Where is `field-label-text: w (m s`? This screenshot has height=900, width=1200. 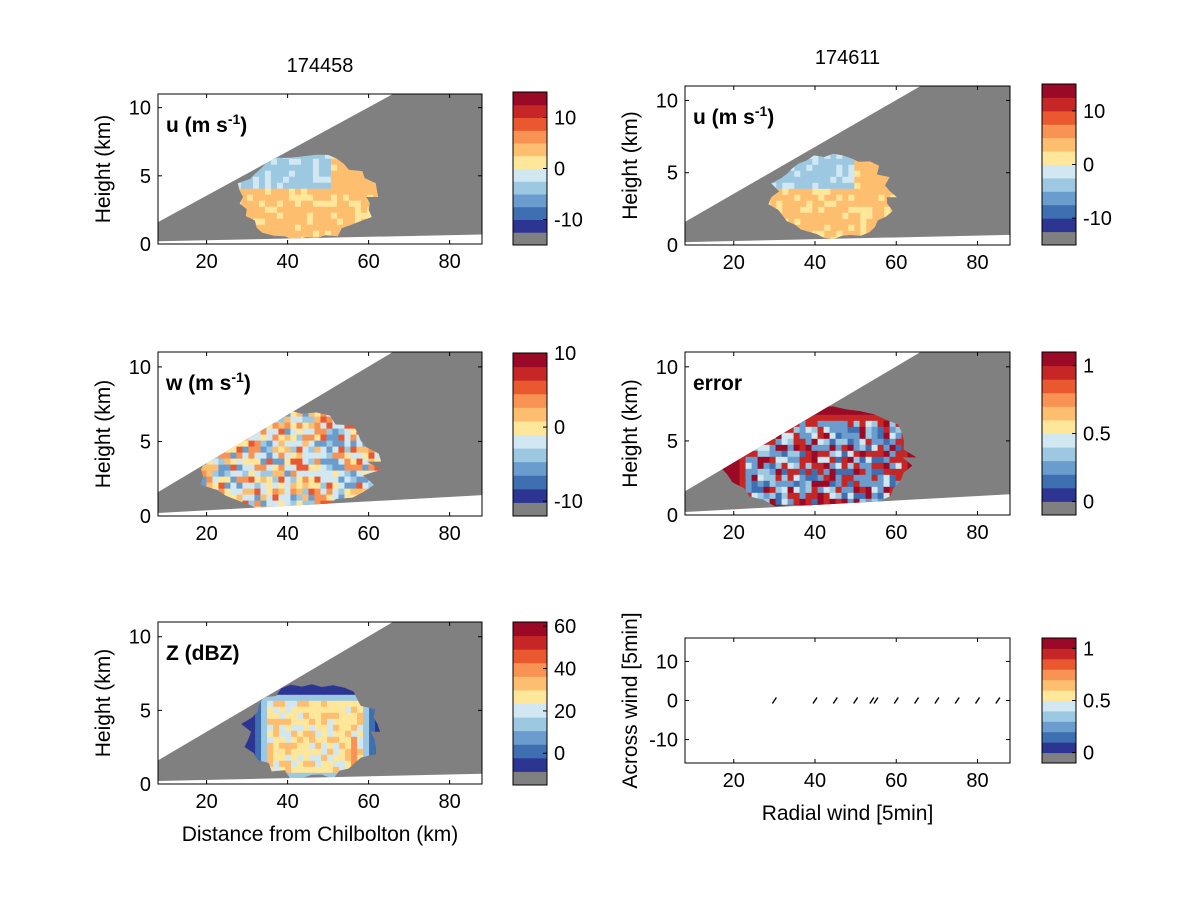
field-label-text: w (m s is located at coordinates (198, 383).